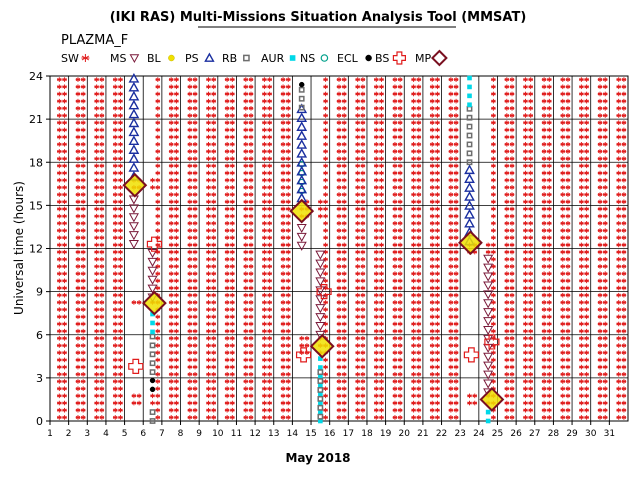 This screenshot has height=500, width=636. I want to click on x-tick-label: 24, so click(479, 434).